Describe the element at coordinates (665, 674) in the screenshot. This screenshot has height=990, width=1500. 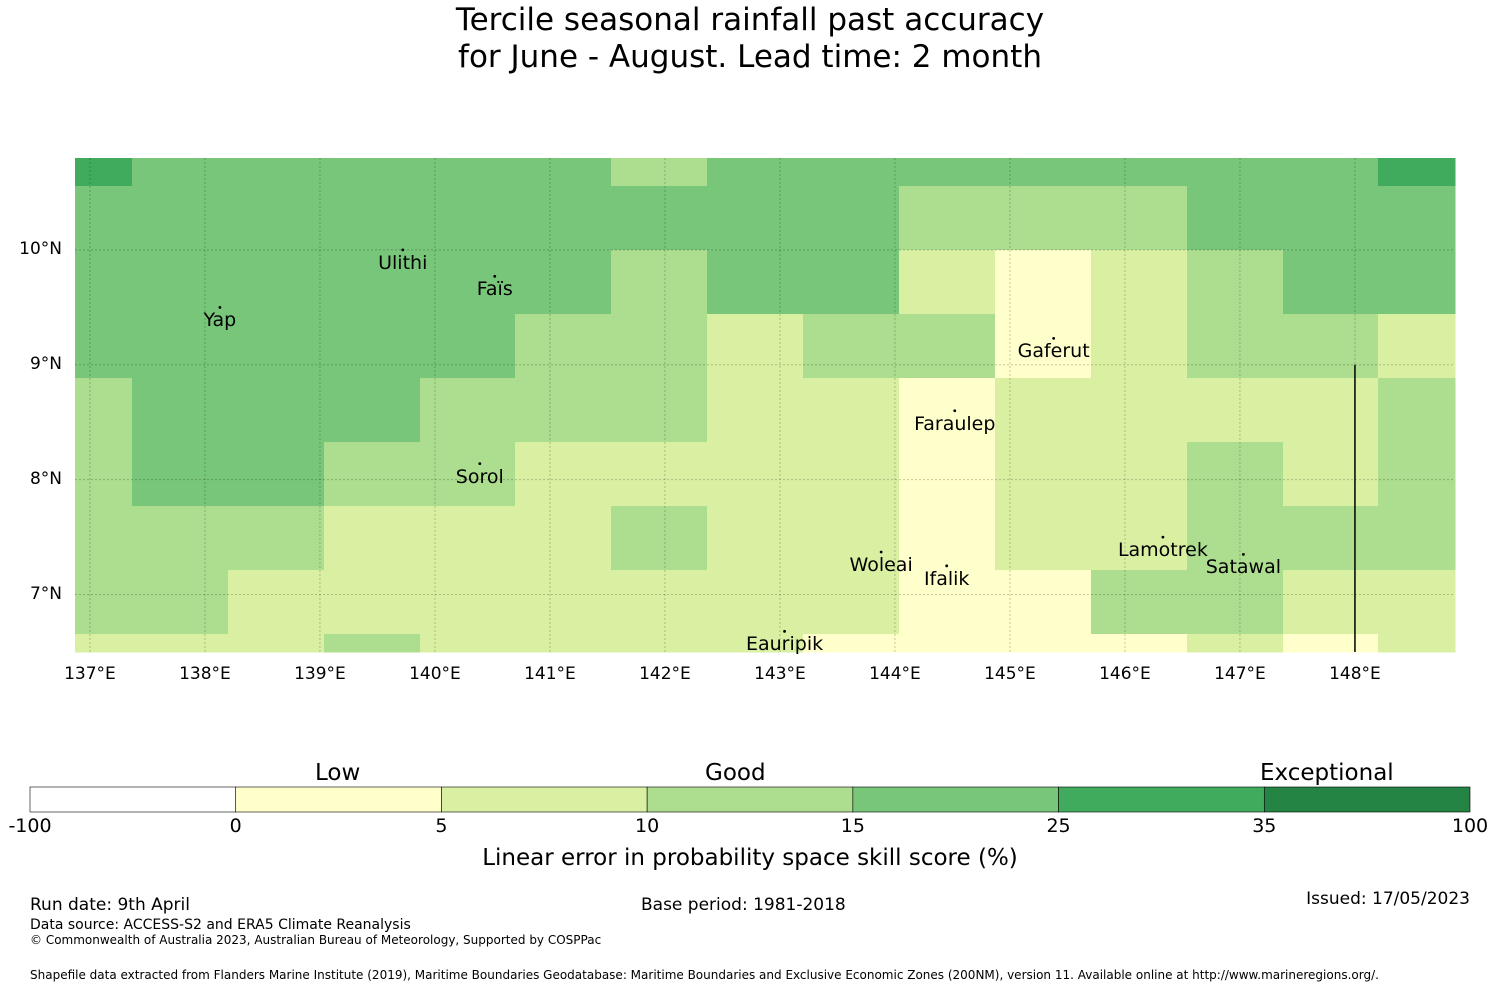
I see `lon-tick-label: 142°E` at that location.